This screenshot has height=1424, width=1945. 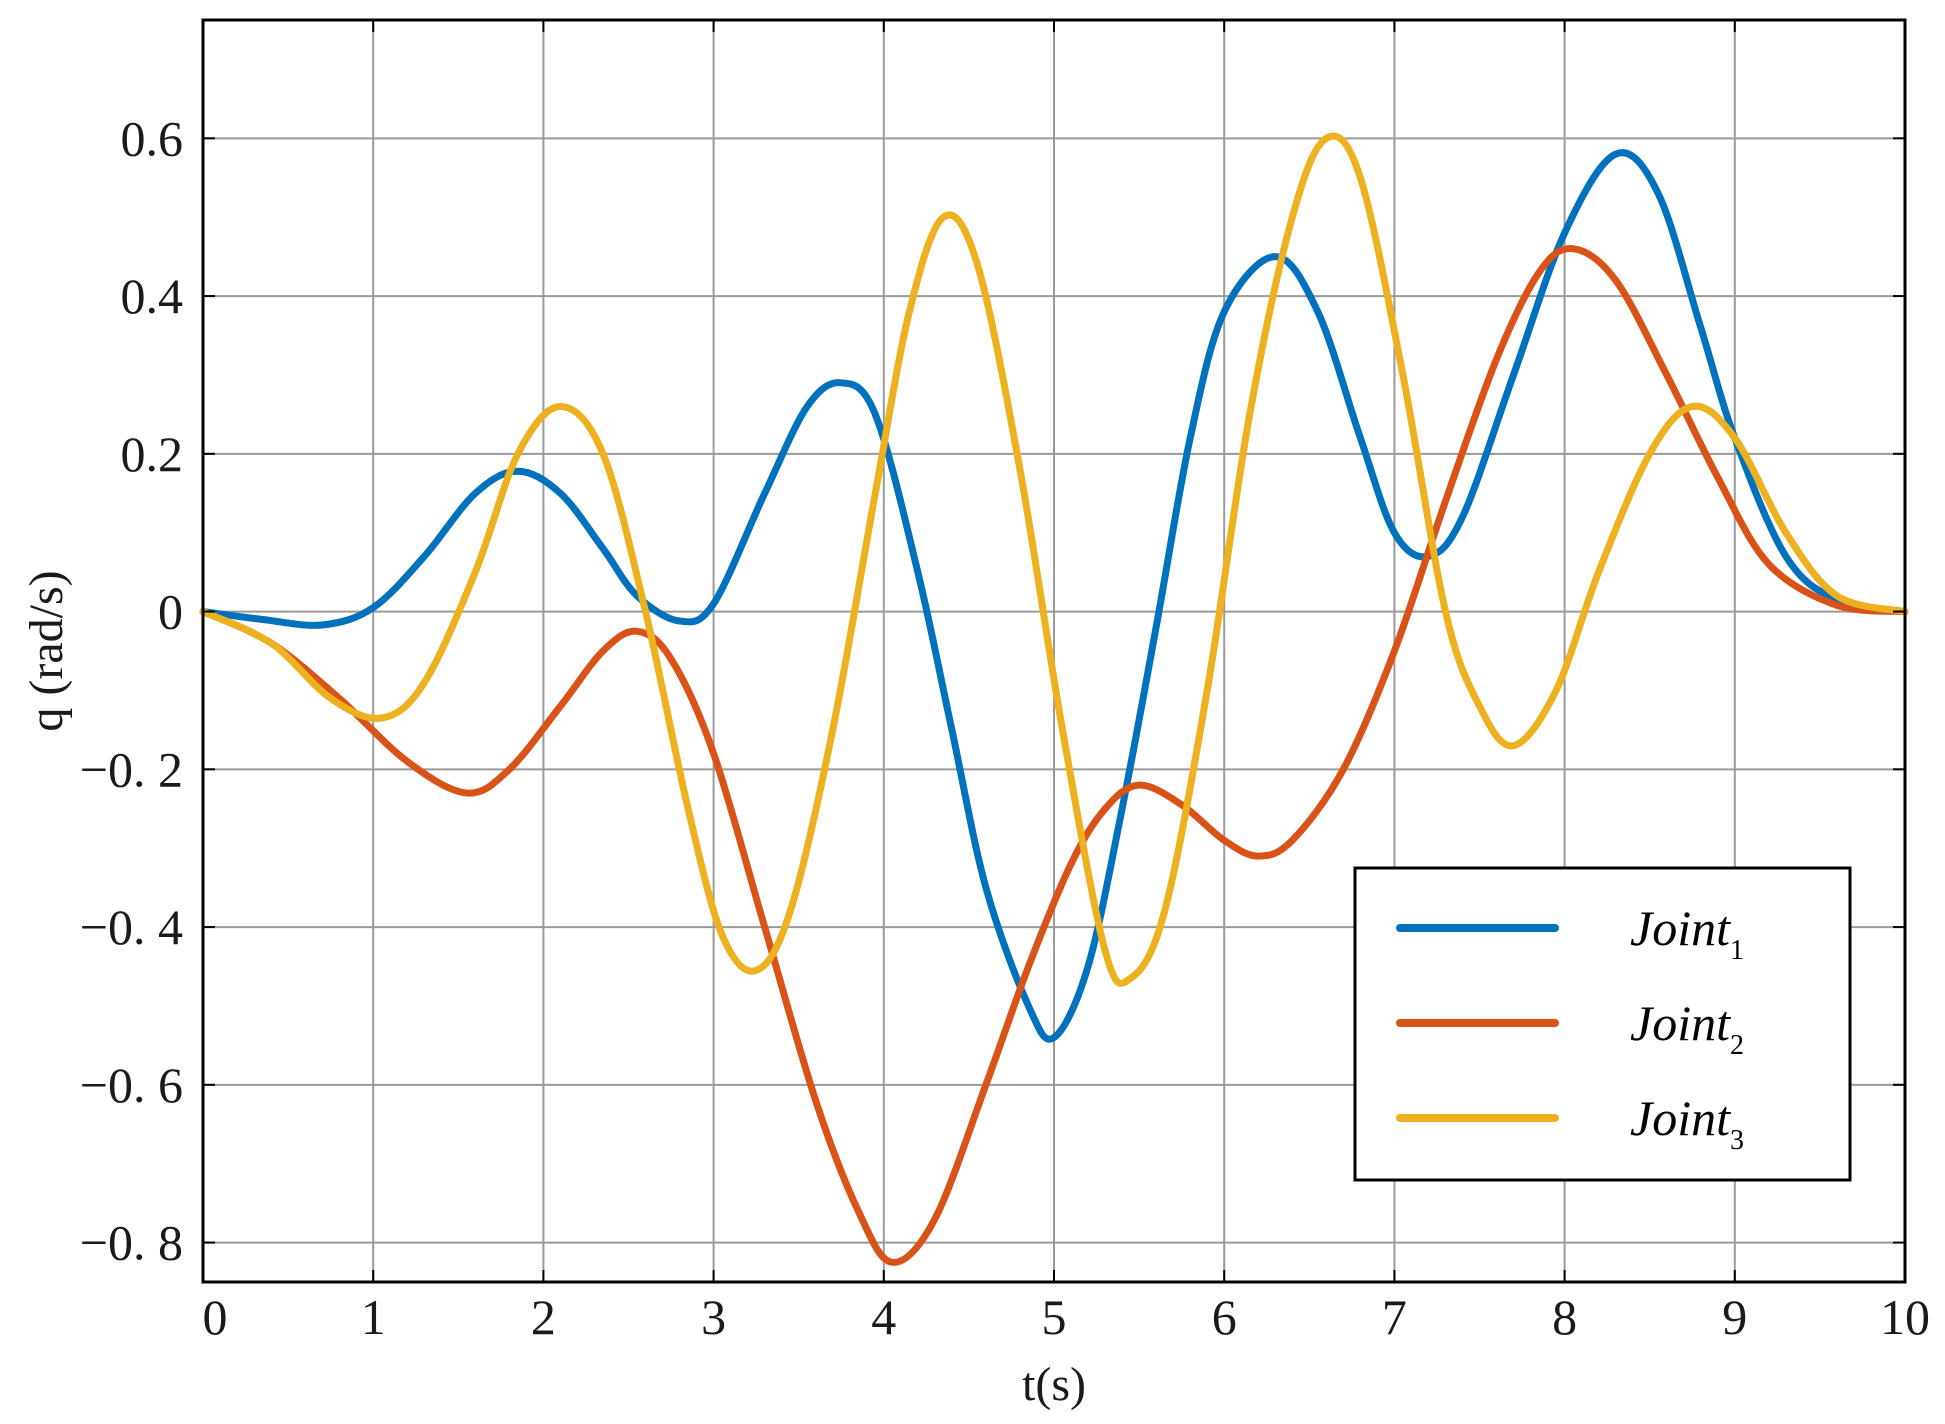 What do you see at coordinates (713, 1317) in the screenshot?
I see `x-tick-label: 3` at bounding box center [713, 1317].